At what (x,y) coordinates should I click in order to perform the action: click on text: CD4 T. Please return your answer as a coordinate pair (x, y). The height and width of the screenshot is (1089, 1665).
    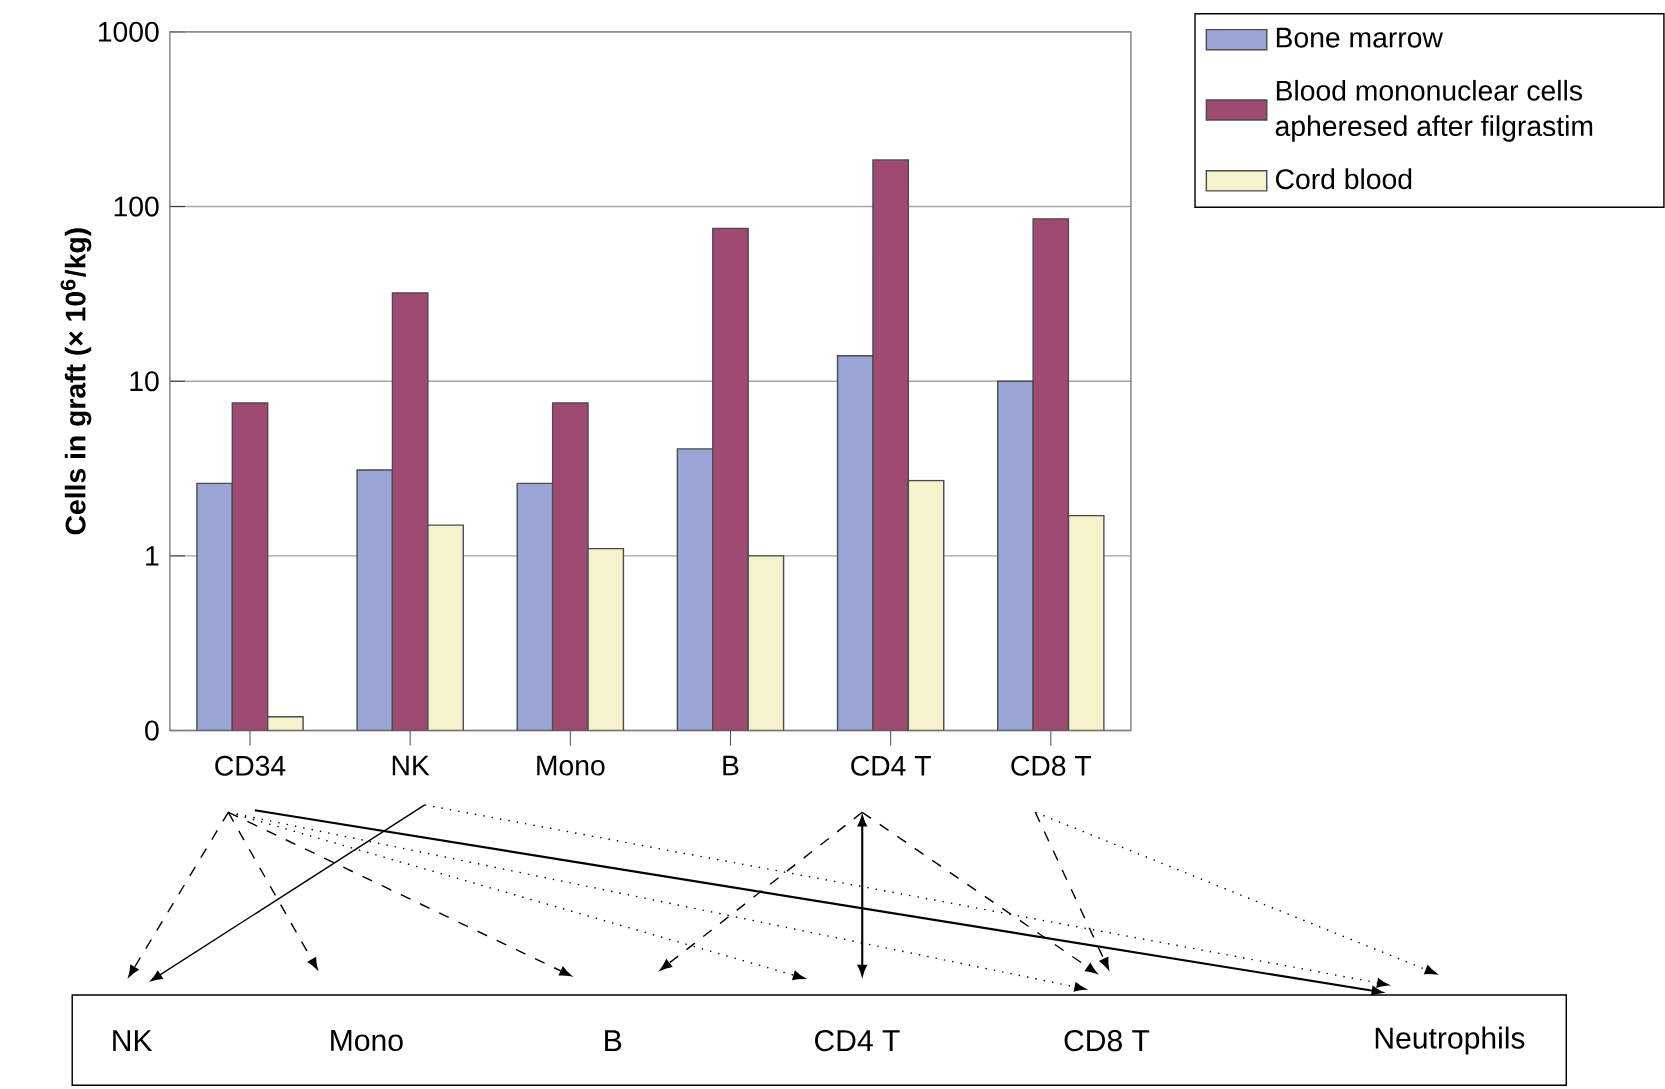
    Looking at the image, I should click on (857, 1040).